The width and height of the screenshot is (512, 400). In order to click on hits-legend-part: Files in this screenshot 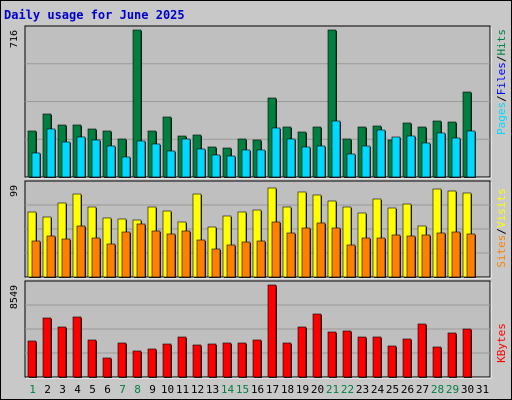, I will do `click(501, 78)`.